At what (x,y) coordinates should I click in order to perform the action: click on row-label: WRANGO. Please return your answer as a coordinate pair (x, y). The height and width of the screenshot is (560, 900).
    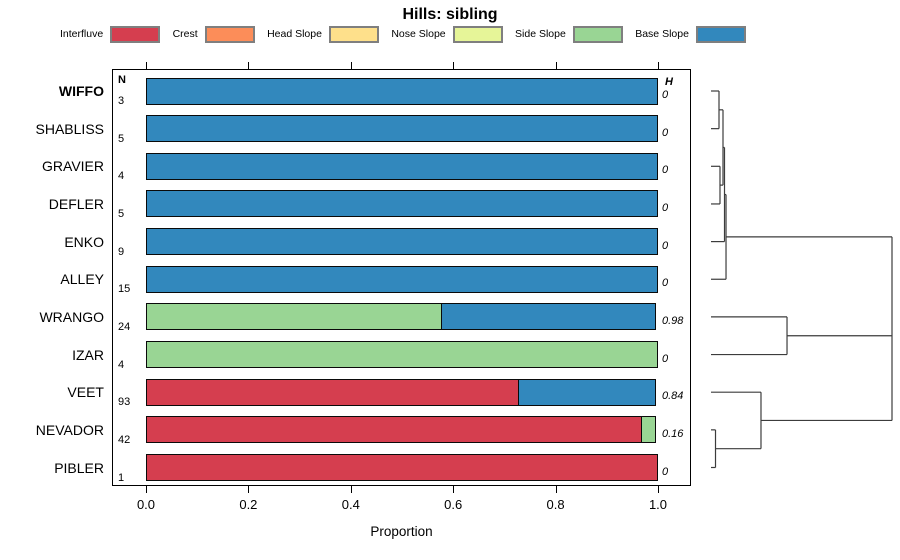
    Looking at the image, I should click on (71, 316).